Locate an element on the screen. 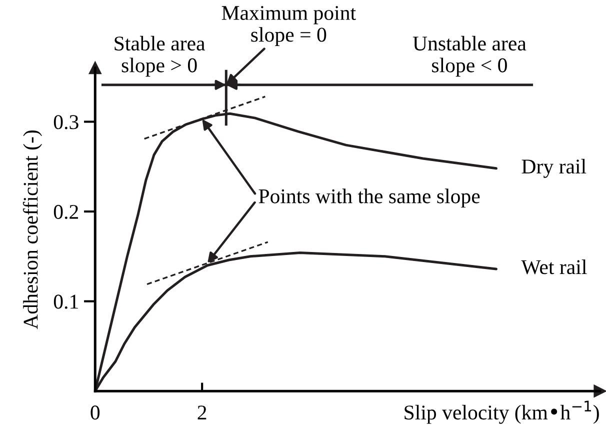  annotation: Stable area slope > 0 is located at coordinates (160, 56).